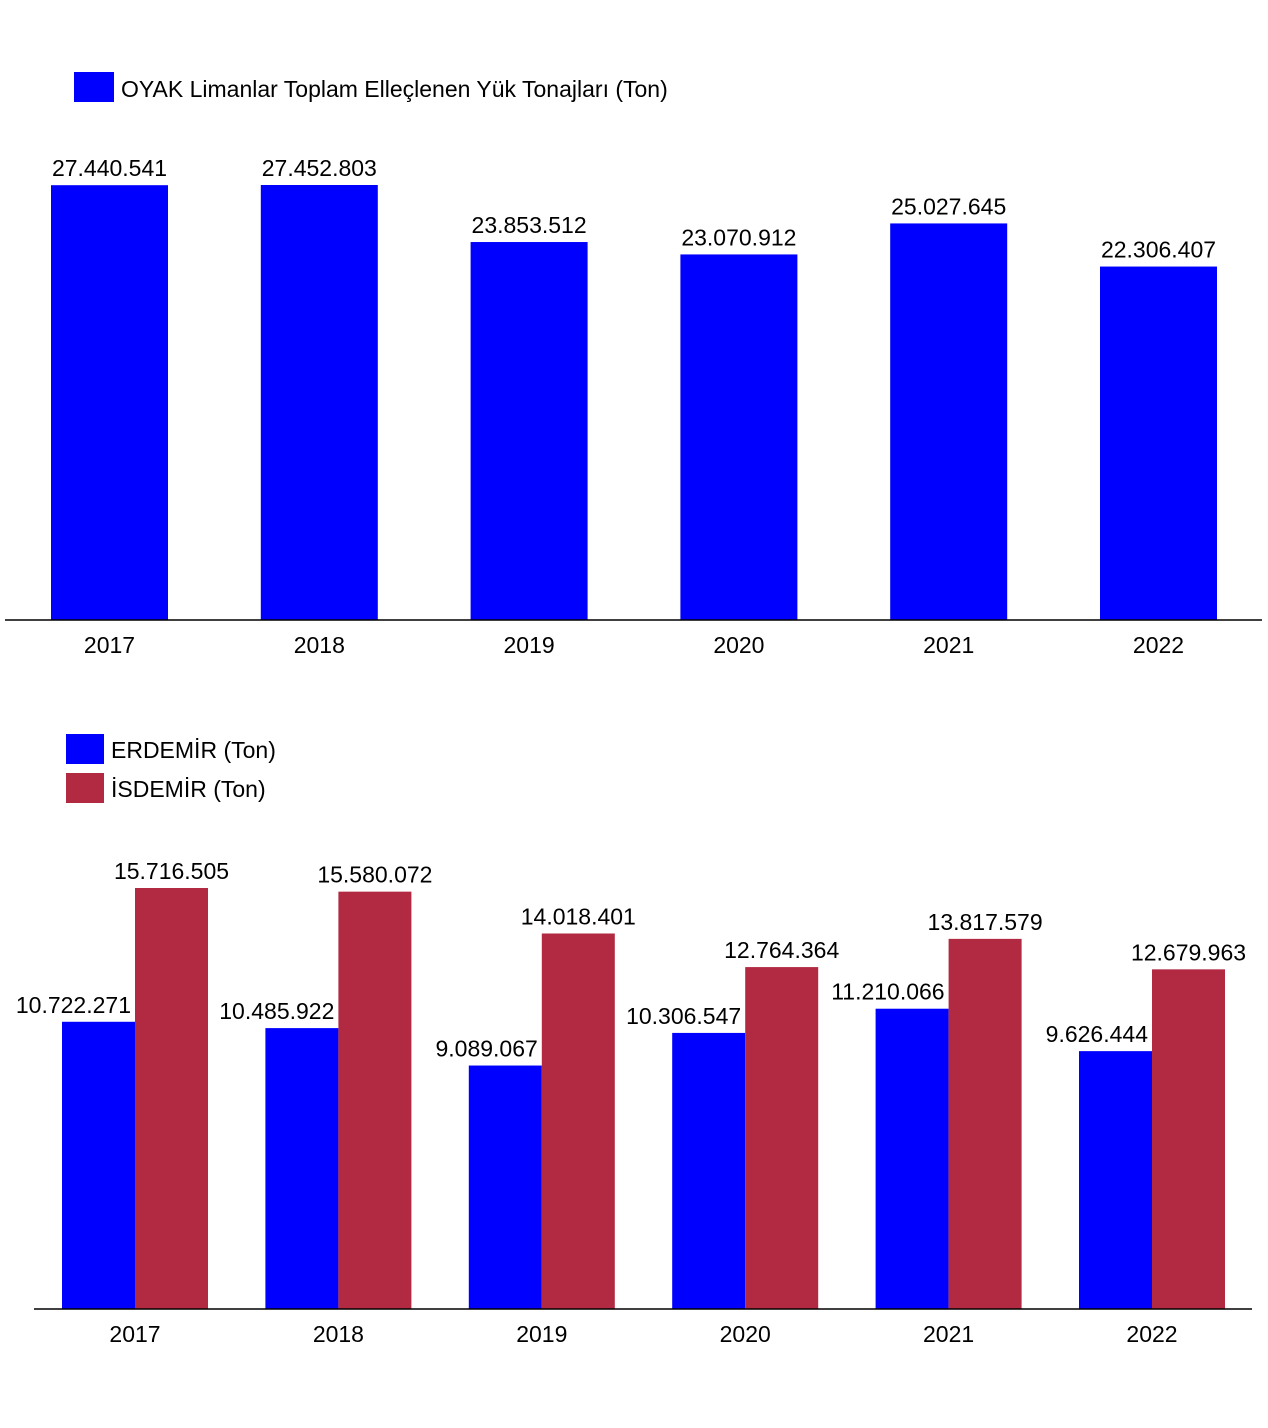  Describe the element at coordinates (193, 750) in the screenshot. I see `legend-label-erdemir: ERDEMİR (Ton)` at that location.